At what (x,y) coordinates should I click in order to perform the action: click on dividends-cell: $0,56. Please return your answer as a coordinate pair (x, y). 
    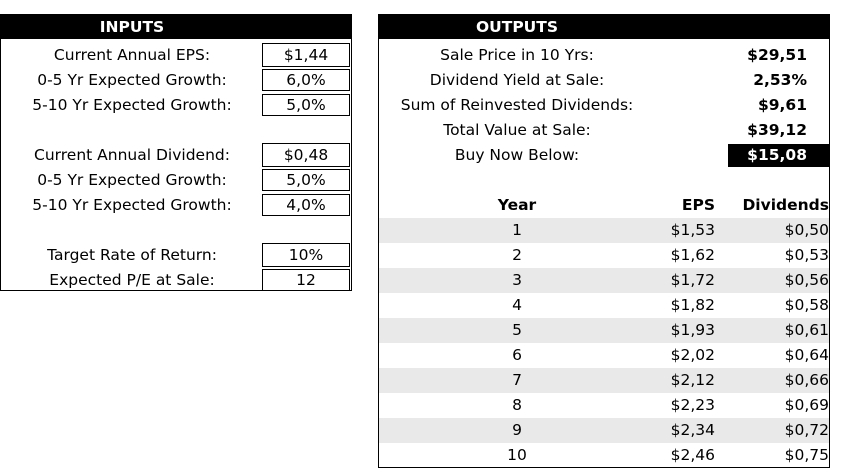
    Looking at the image, I should click on (806, 280).